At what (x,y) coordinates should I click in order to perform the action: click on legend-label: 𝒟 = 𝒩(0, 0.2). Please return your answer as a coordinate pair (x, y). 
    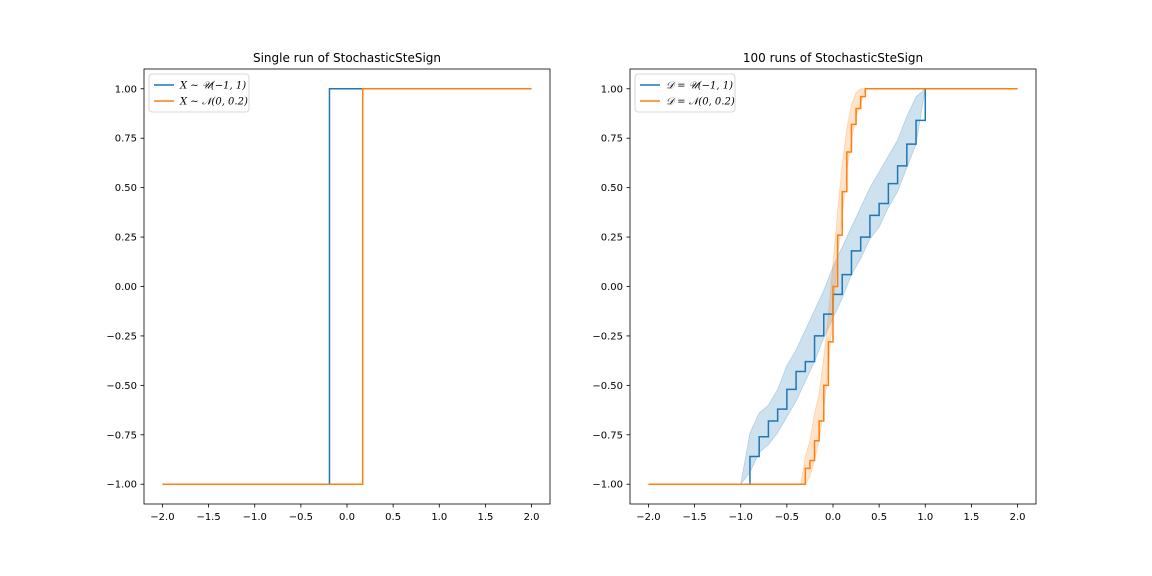
    Looking at the image, I should click on (700, 102).